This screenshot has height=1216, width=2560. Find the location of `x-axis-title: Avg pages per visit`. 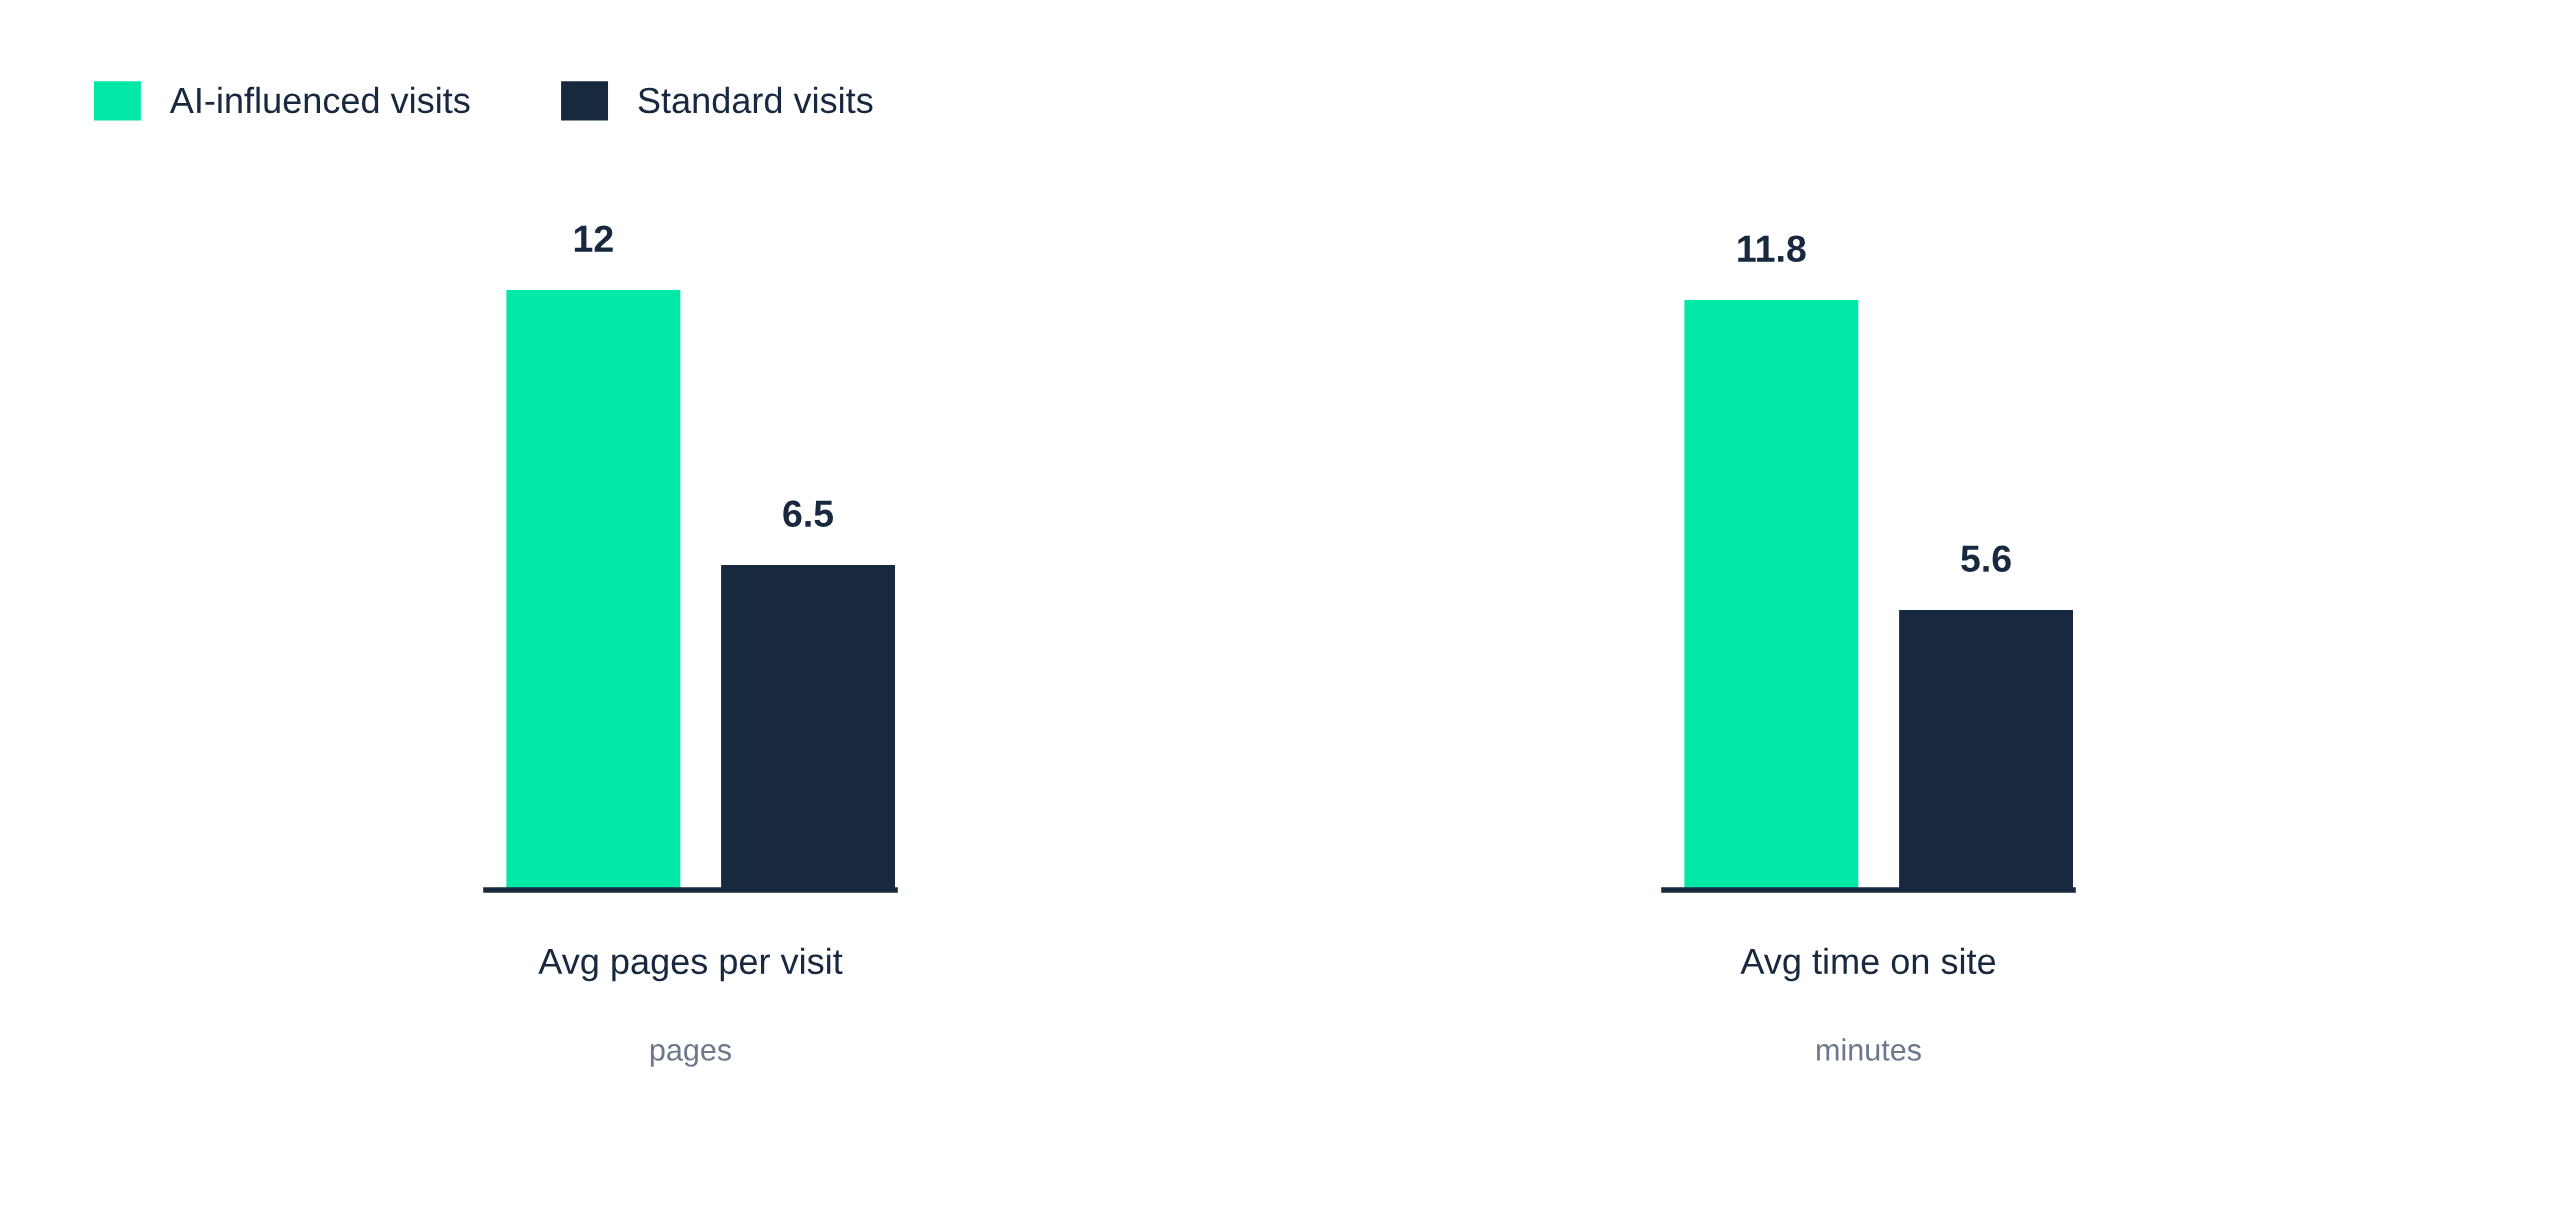

x-axis-title: Avg pages per visit is located at coordinates (690, 964).